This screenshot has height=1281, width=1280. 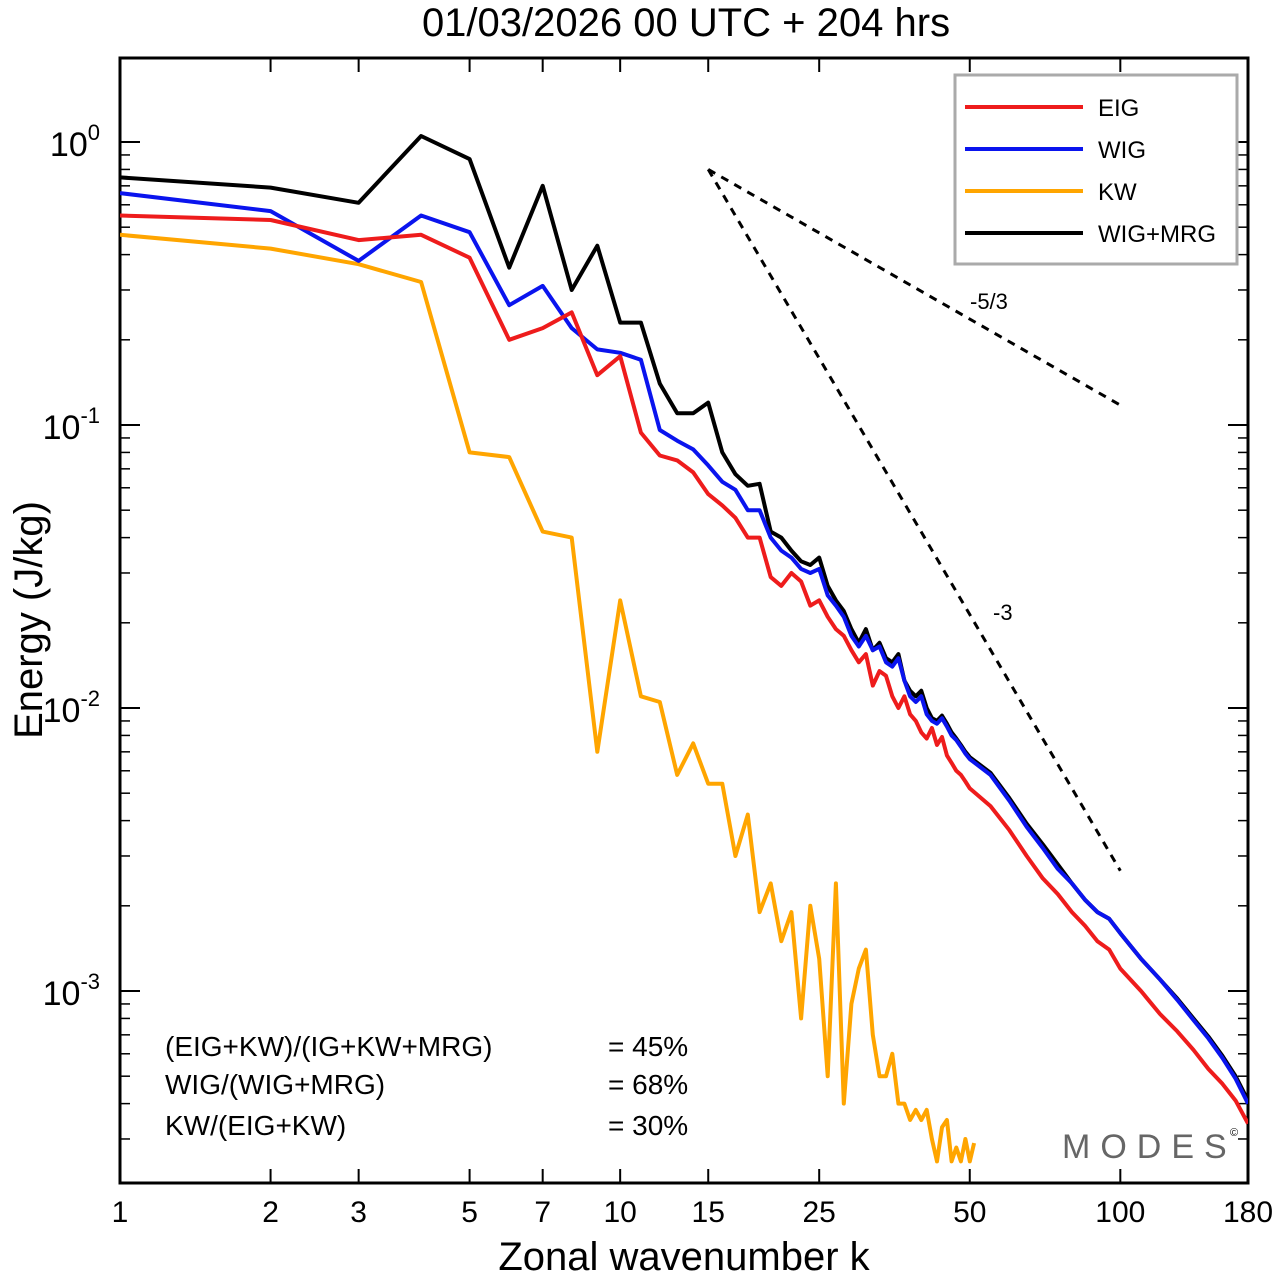 I want to click on x-axis-label: Zonal wavenumber k, so click(x=684, y=1257).